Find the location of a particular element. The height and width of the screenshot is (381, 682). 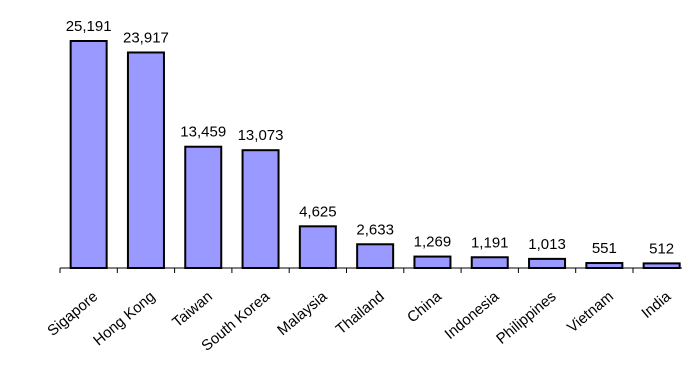

x-axis-ticks-group is located at coordinates (346, 270).